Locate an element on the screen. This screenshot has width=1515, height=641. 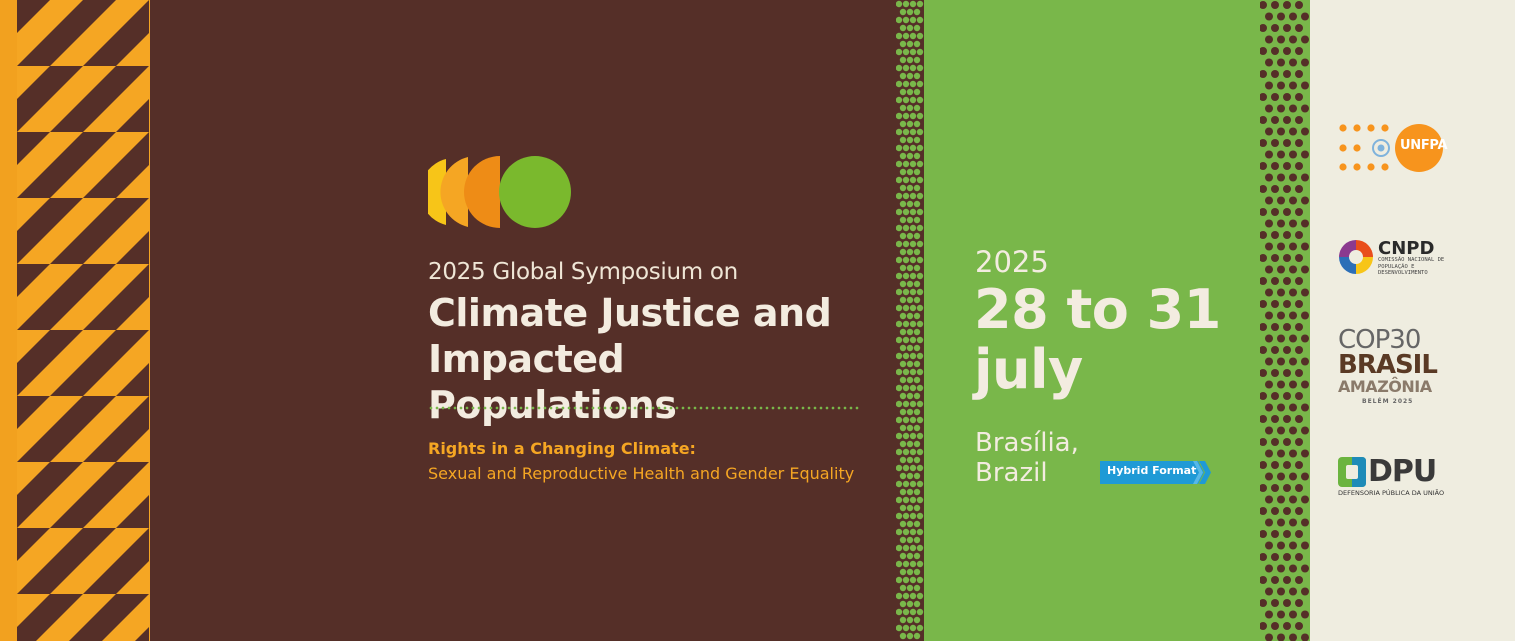
event-title: Climate Justice and Impacted Populations is located at coordinates (653, 359).